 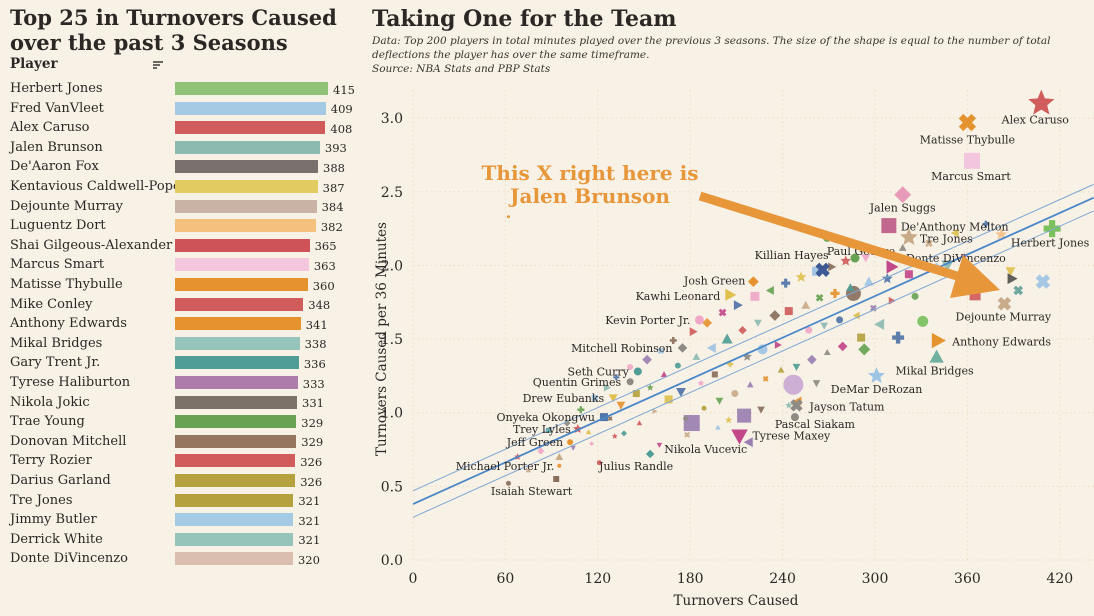 I want to click on sort-descending-icon, so click(x=159, y=66).